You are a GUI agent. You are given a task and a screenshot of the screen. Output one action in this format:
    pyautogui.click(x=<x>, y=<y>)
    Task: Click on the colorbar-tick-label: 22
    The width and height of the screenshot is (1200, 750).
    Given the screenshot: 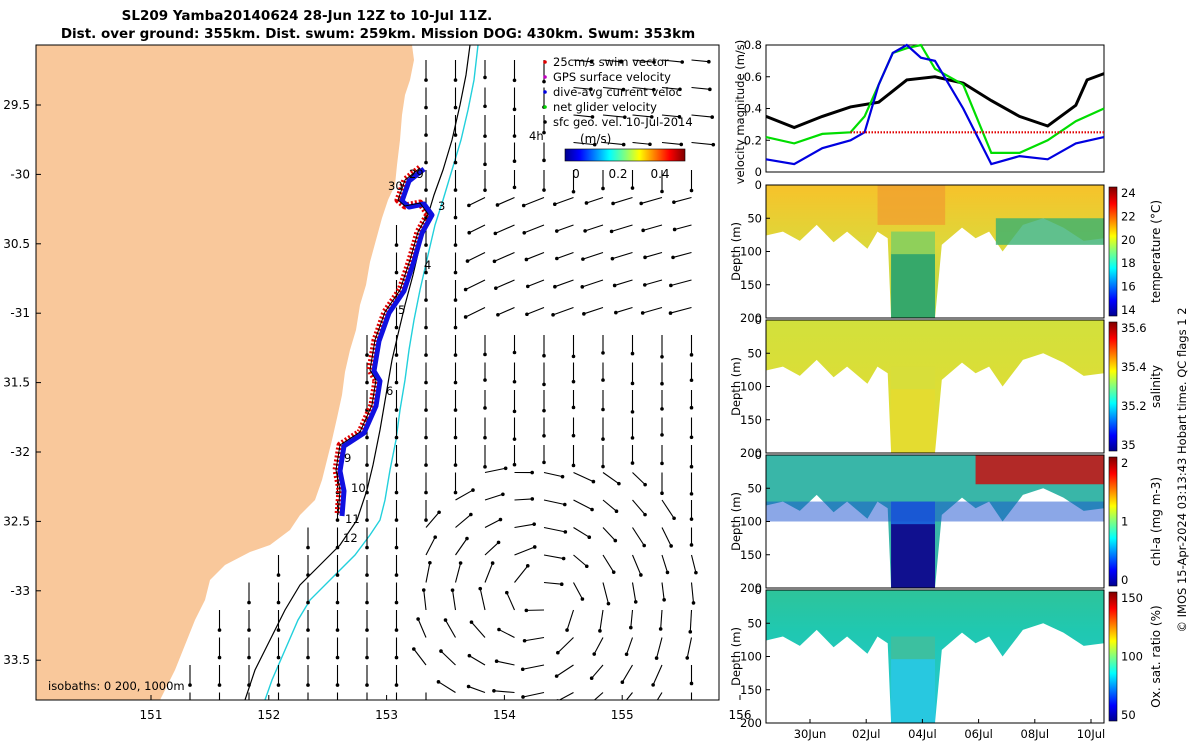 What is the action you would take?
    pyautogui.click(x=1128, y=216)
    